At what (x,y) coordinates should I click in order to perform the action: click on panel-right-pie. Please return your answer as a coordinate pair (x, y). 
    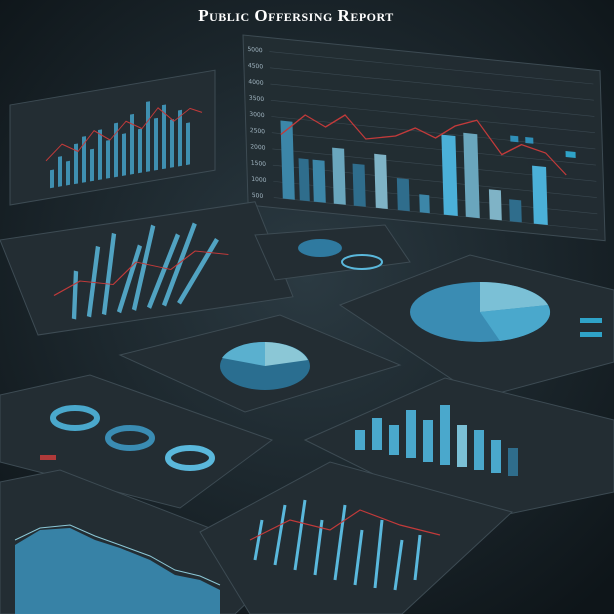
    Looking at the image, I should click on (476, 326).